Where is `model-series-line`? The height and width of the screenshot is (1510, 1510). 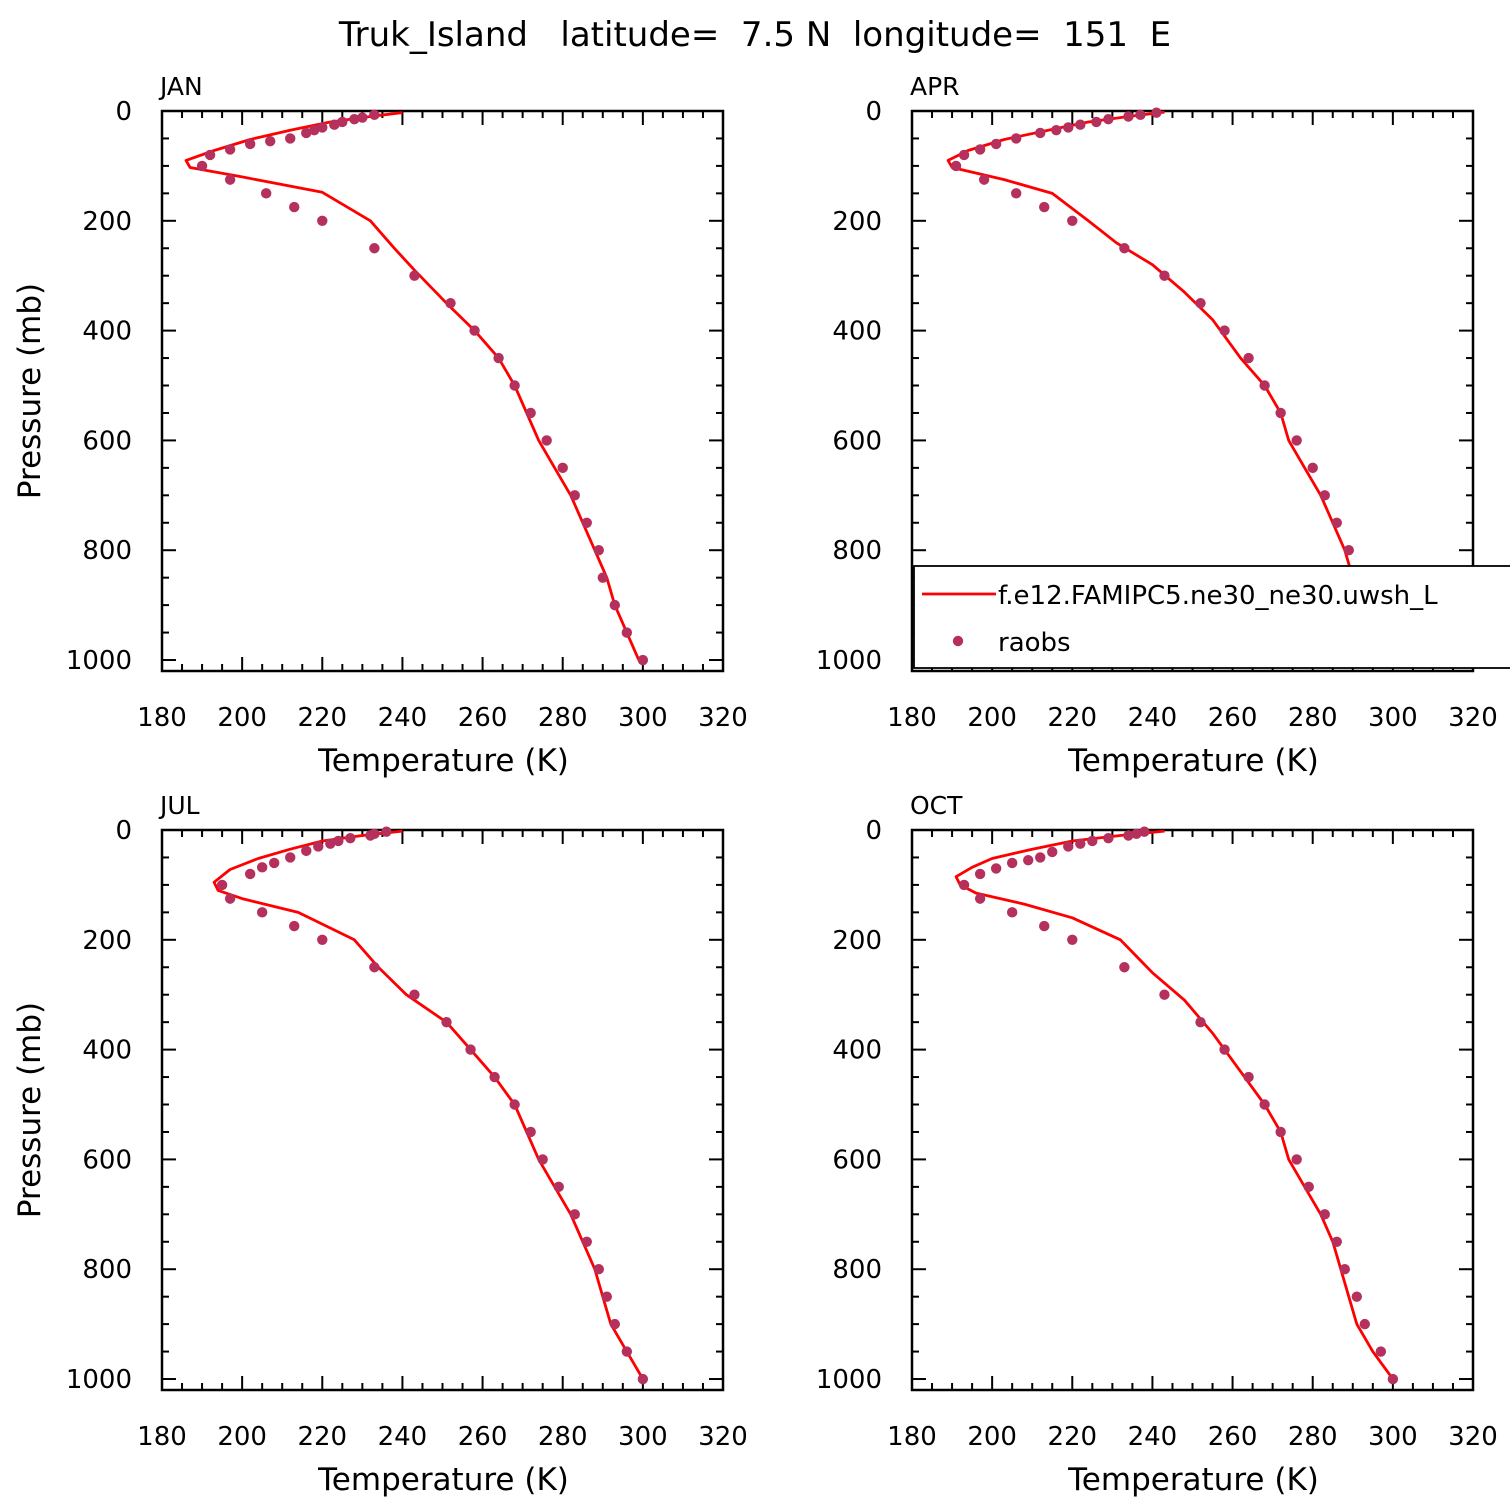 model-series-line is located at coordinates (1174, 1104).